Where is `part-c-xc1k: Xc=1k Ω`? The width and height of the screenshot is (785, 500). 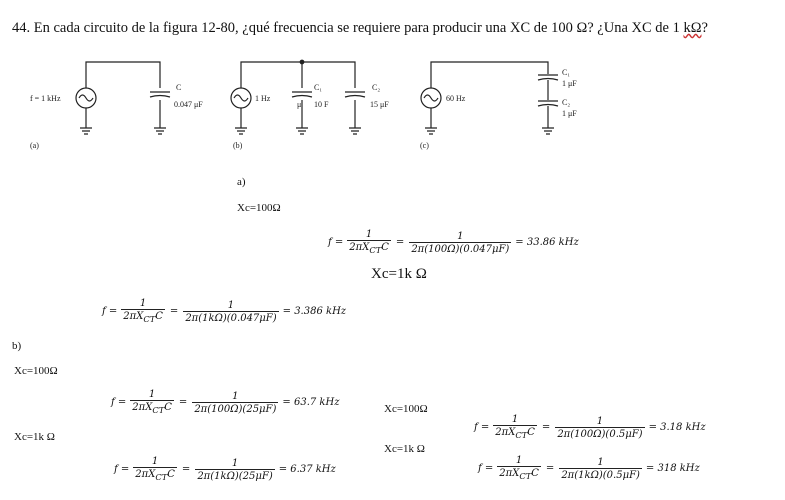 part-c-xc1k: Xc=1k Ω is located at coordinates (404, 449).